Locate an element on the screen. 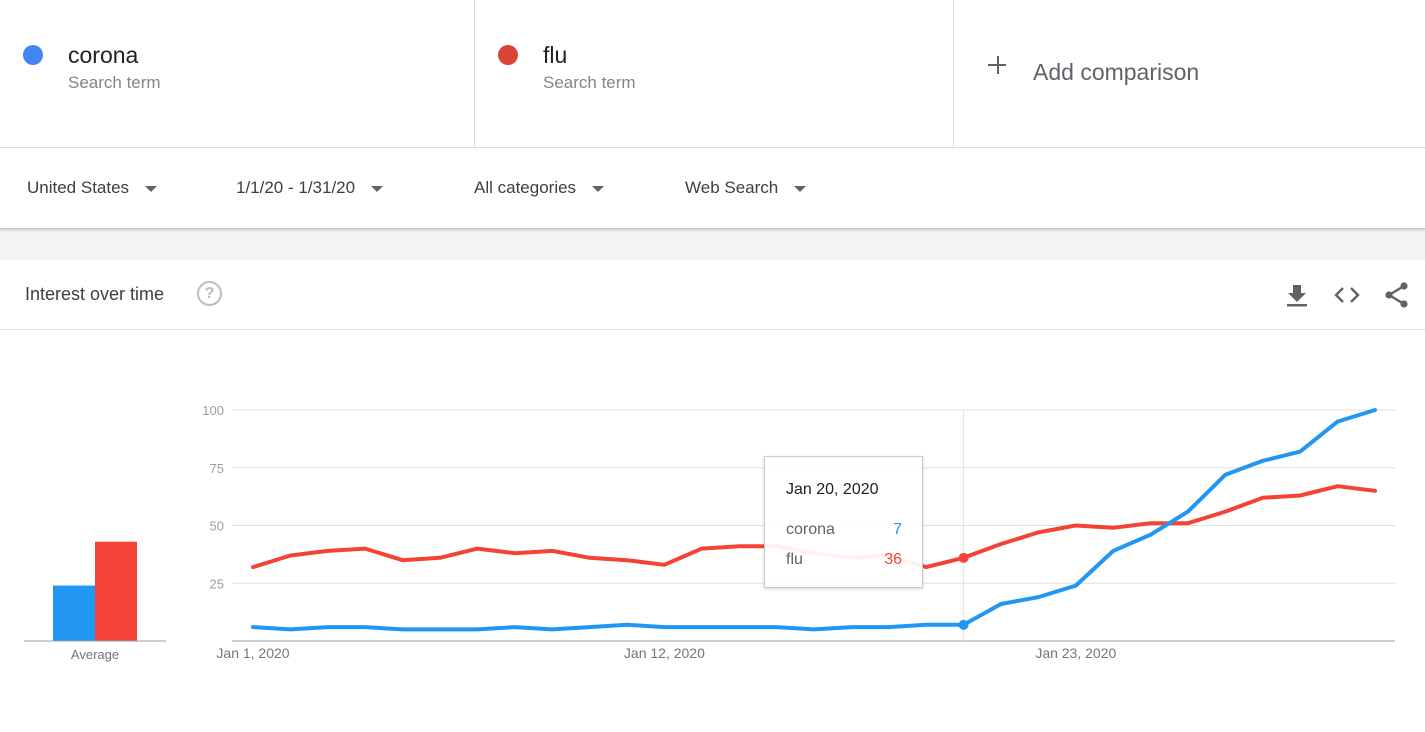 The width and height of the screenshot is (1425, 732). tooltip-date: Jan 20, 2020 is located at coordinates (832, 489).